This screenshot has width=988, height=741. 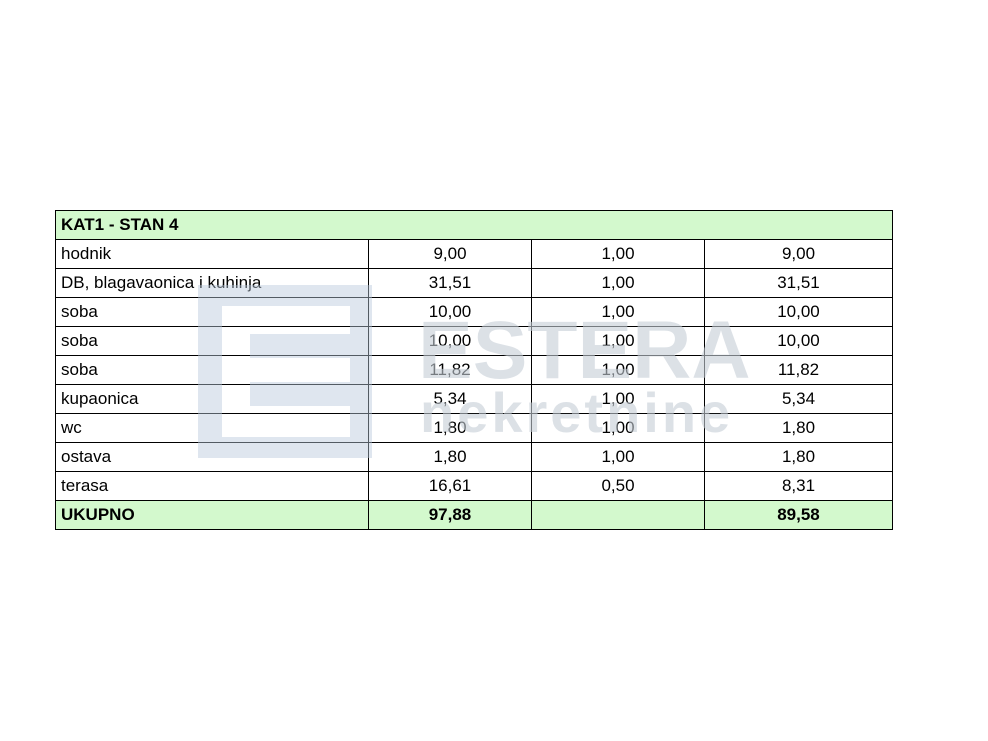 I want to click on total-area: 97,88, so click(x=450, y=515).